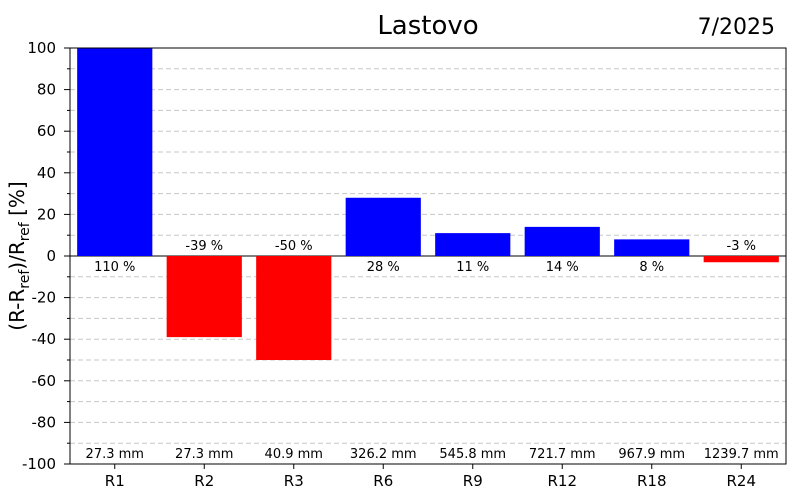  Describe the element at coordinates (46, 214) in the screenshot. I see `y-tick-label: 20` at that location.